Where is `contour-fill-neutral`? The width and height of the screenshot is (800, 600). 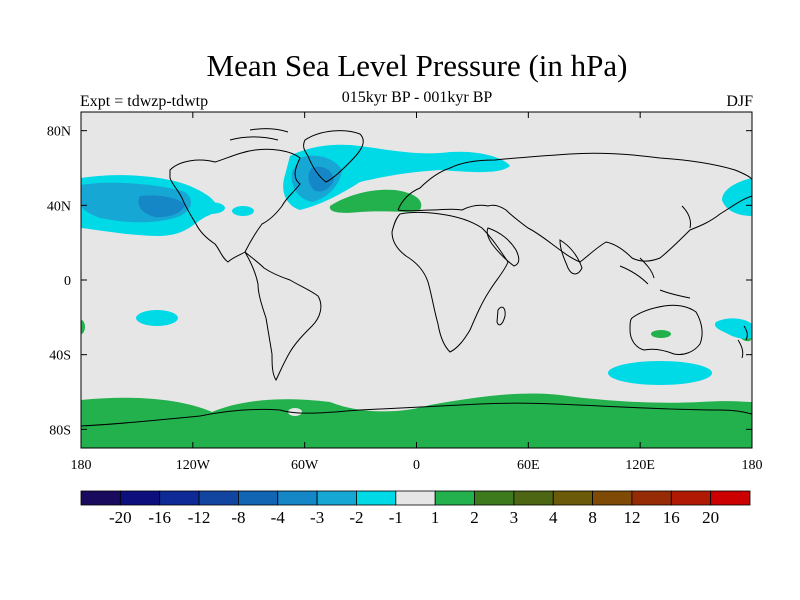
contour-fill-neutral is located at coordinates (295, 412).